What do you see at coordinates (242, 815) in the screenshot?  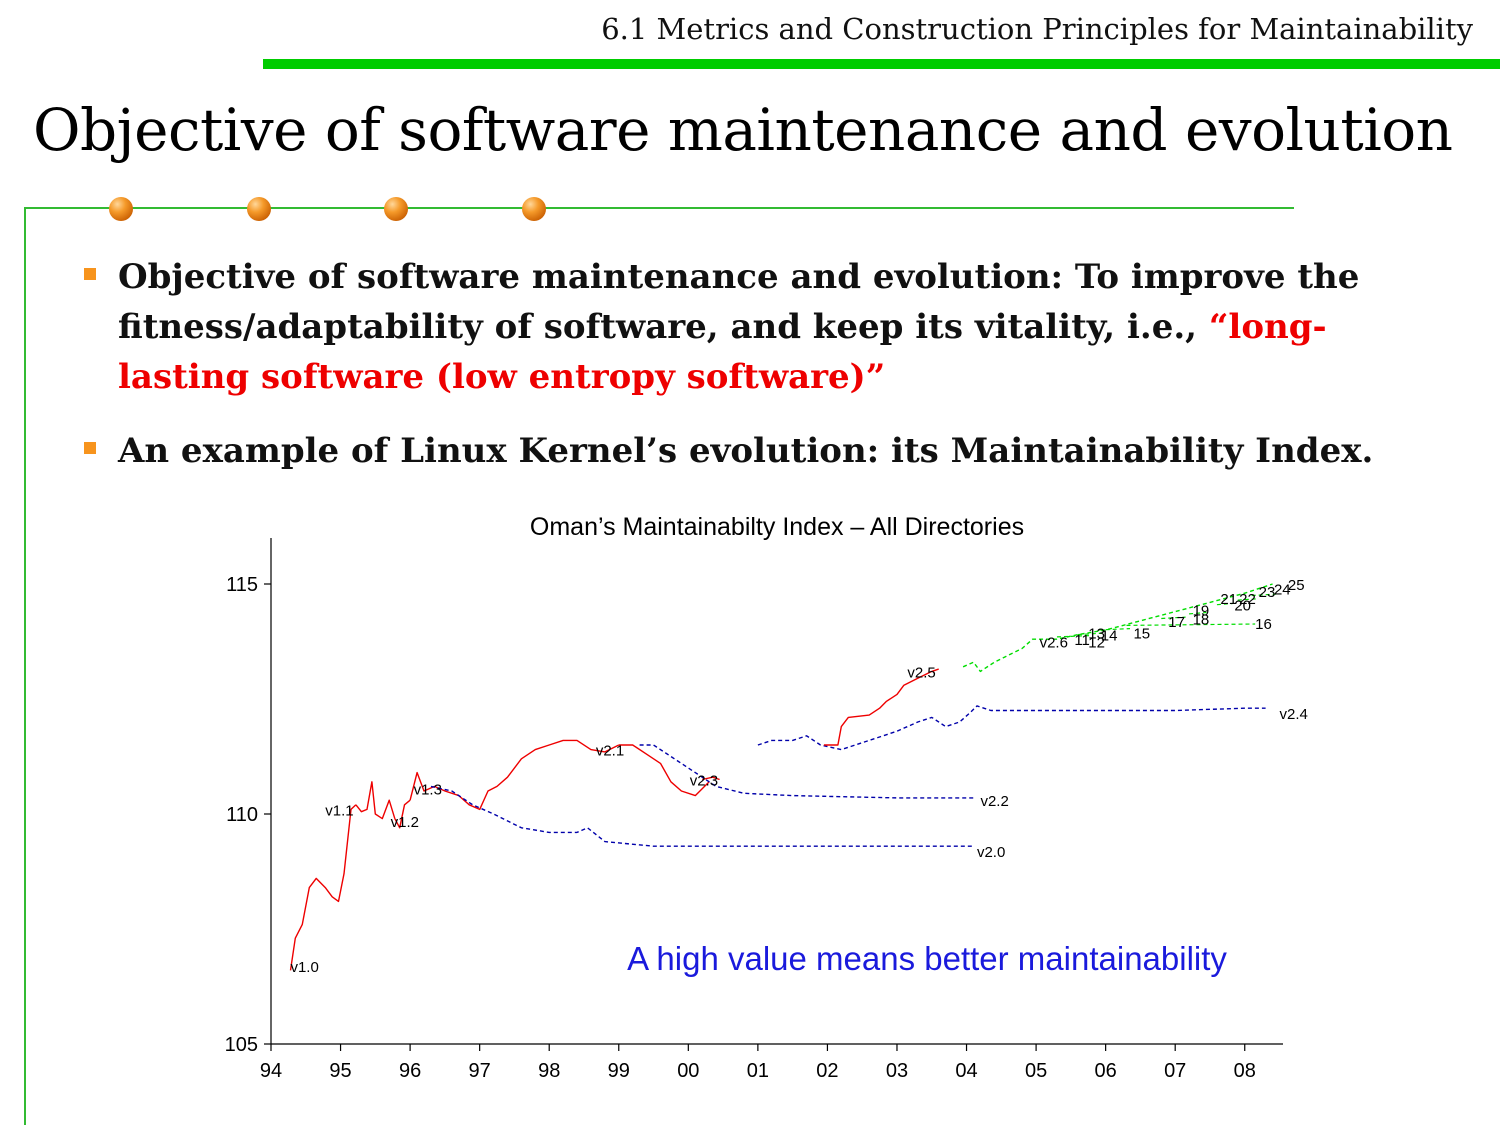 I see `y-tick-label: 110` at bounding box center [242, 815].